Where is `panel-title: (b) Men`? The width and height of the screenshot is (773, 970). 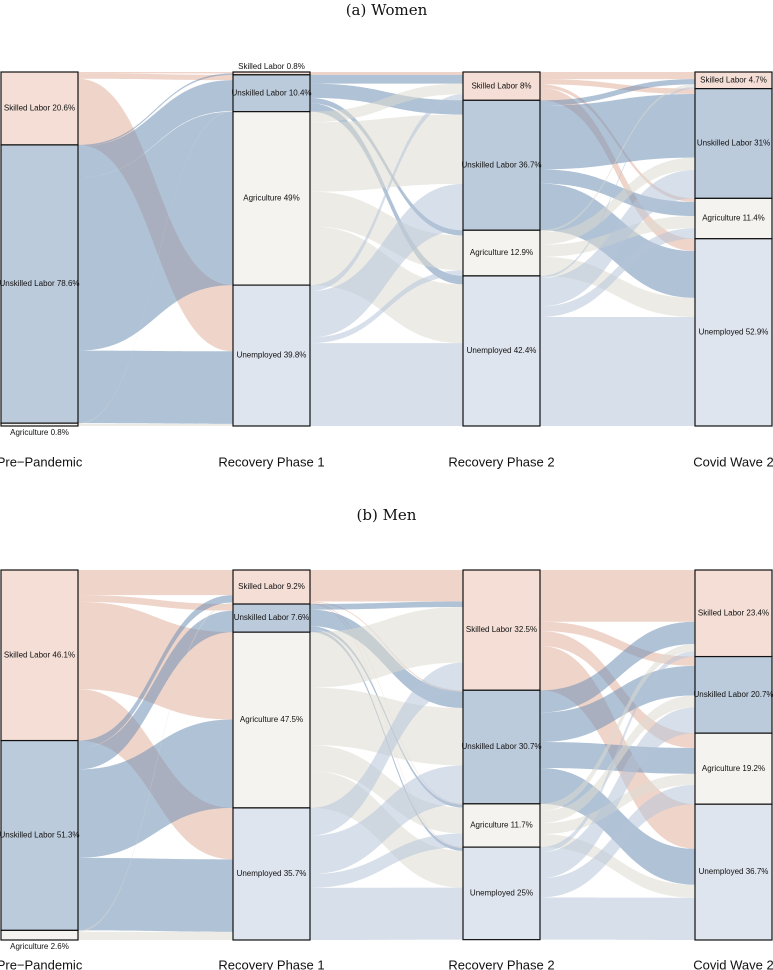
panel-title: (b) Men is located at coordinates (387, 515).